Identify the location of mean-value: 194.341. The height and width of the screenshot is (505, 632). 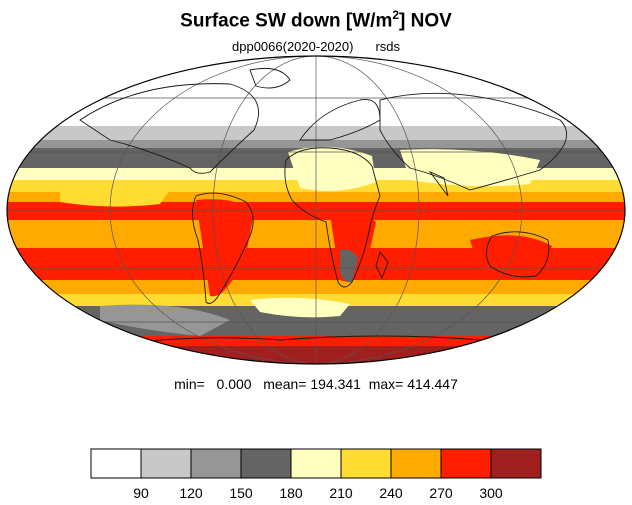
(335, 384).